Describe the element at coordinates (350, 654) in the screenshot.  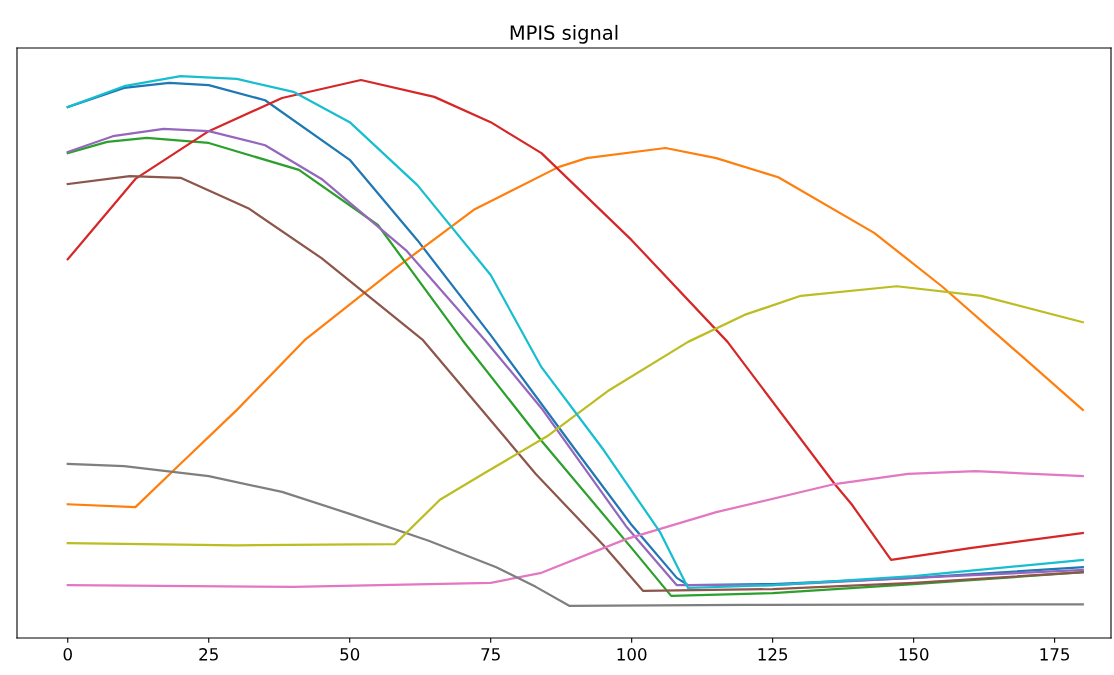
I see `x-tick-label: 50` at that location.